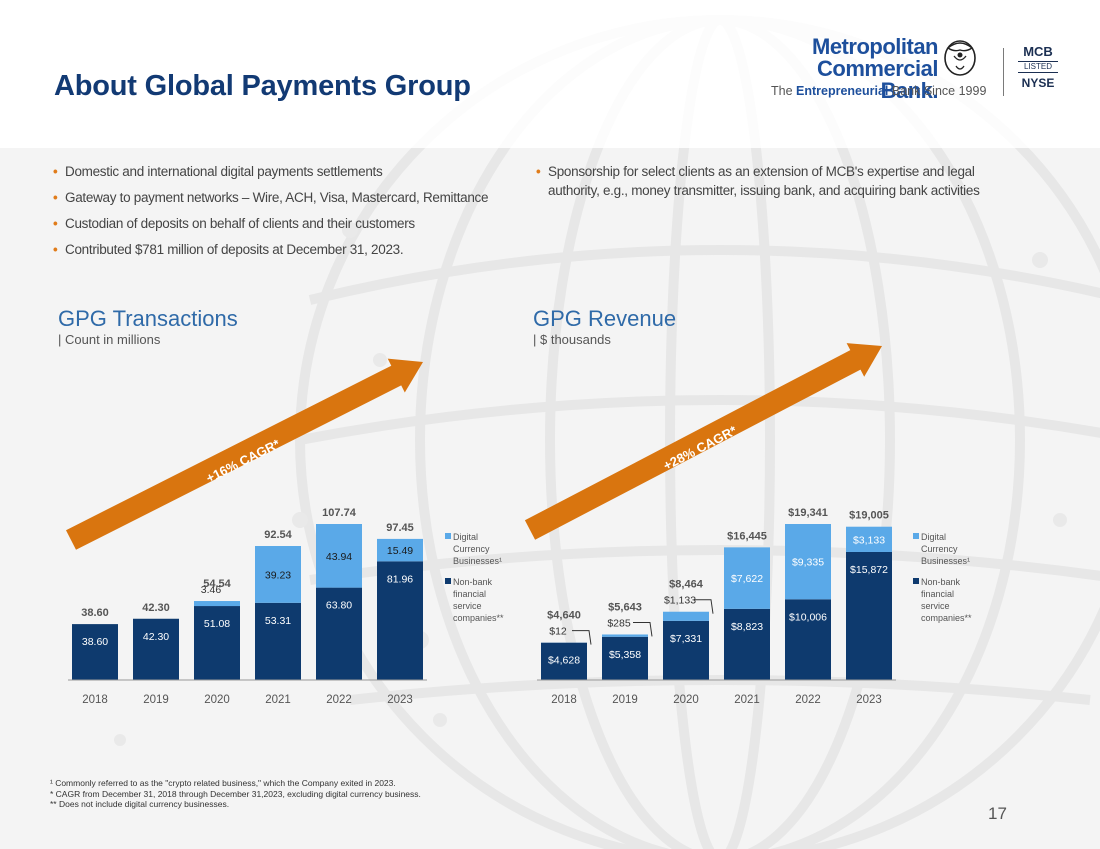 The image size is (1100, 849). Describe the element at coordinates (217, 624) in the screenshot. I see `nonbank-value-label: 51.08` at that location.